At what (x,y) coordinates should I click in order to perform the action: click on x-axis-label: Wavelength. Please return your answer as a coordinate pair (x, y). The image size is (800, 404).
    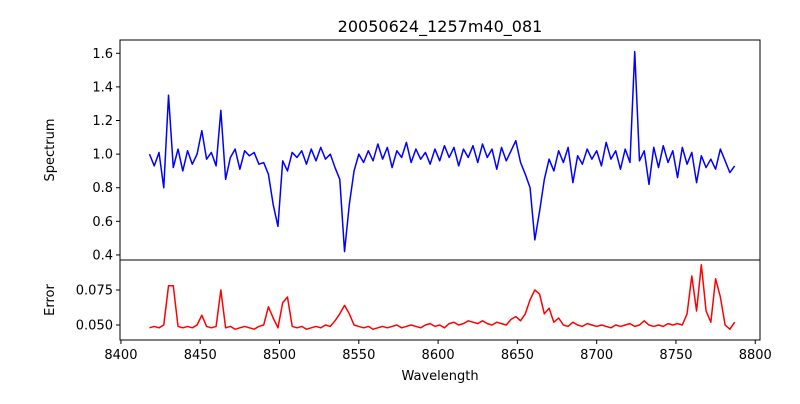
    Looking at the image, I should click on (439, 376).